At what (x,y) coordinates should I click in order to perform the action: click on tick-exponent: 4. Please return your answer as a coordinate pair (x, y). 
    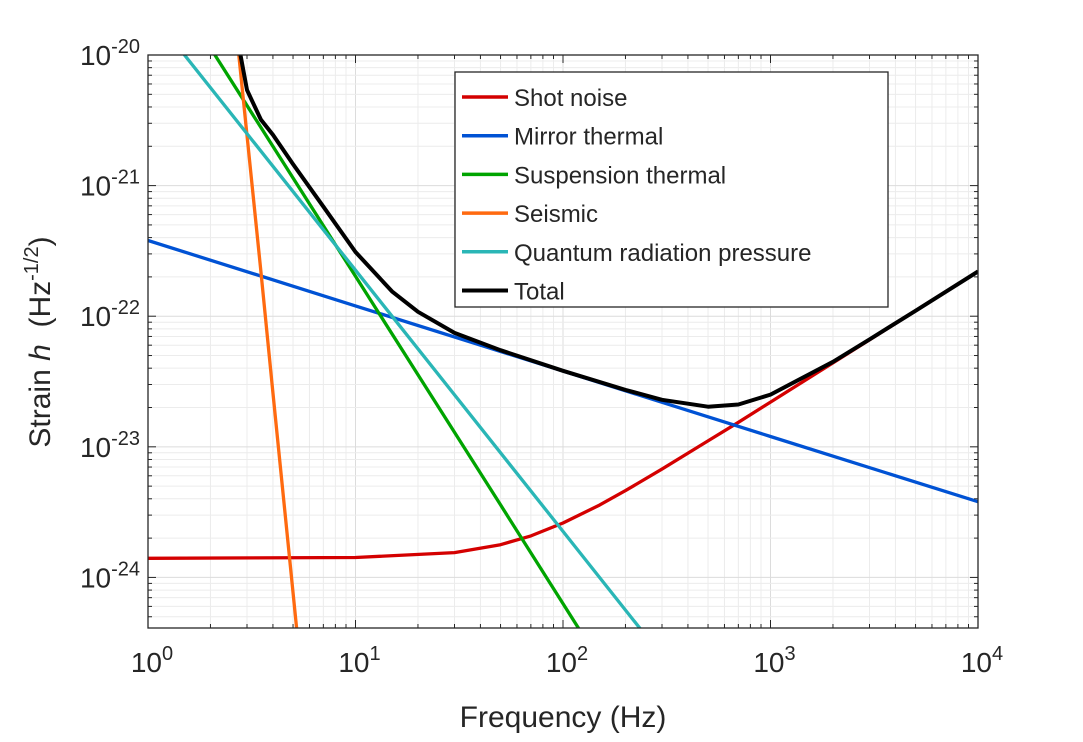
    Looking at the image, I should click on (997, 654).